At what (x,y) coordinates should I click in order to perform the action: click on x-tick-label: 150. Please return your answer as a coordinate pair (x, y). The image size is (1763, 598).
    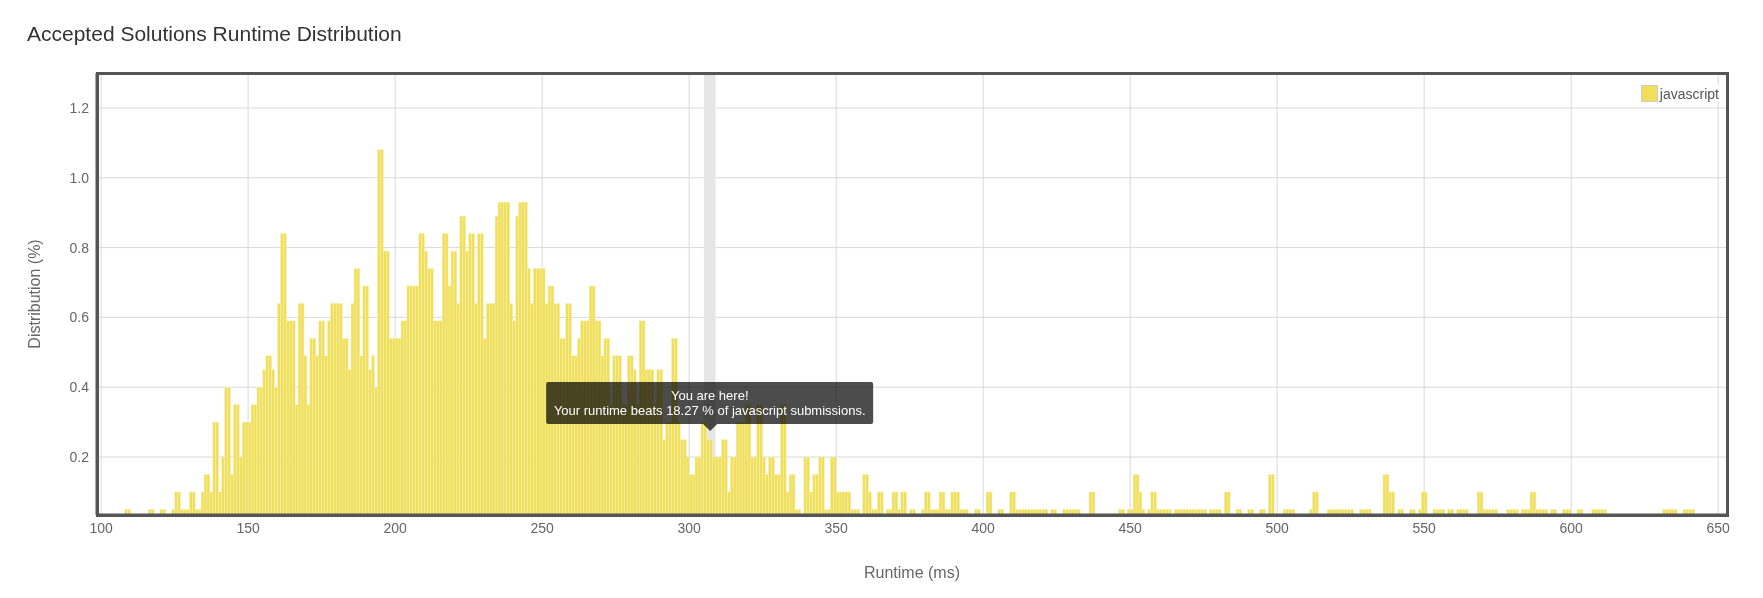
    Looking at the image, I should click on (248, 527).